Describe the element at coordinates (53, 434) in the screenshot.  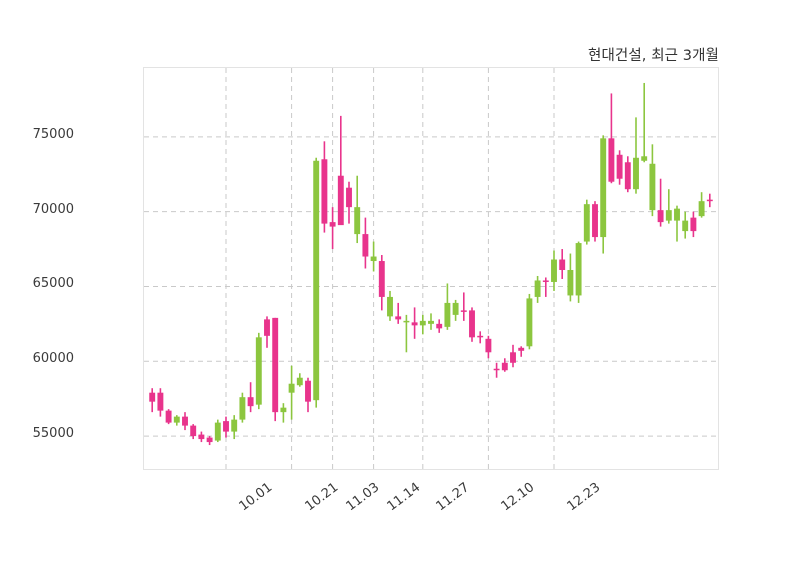
I see `y-tick-label: 55000` at that location.